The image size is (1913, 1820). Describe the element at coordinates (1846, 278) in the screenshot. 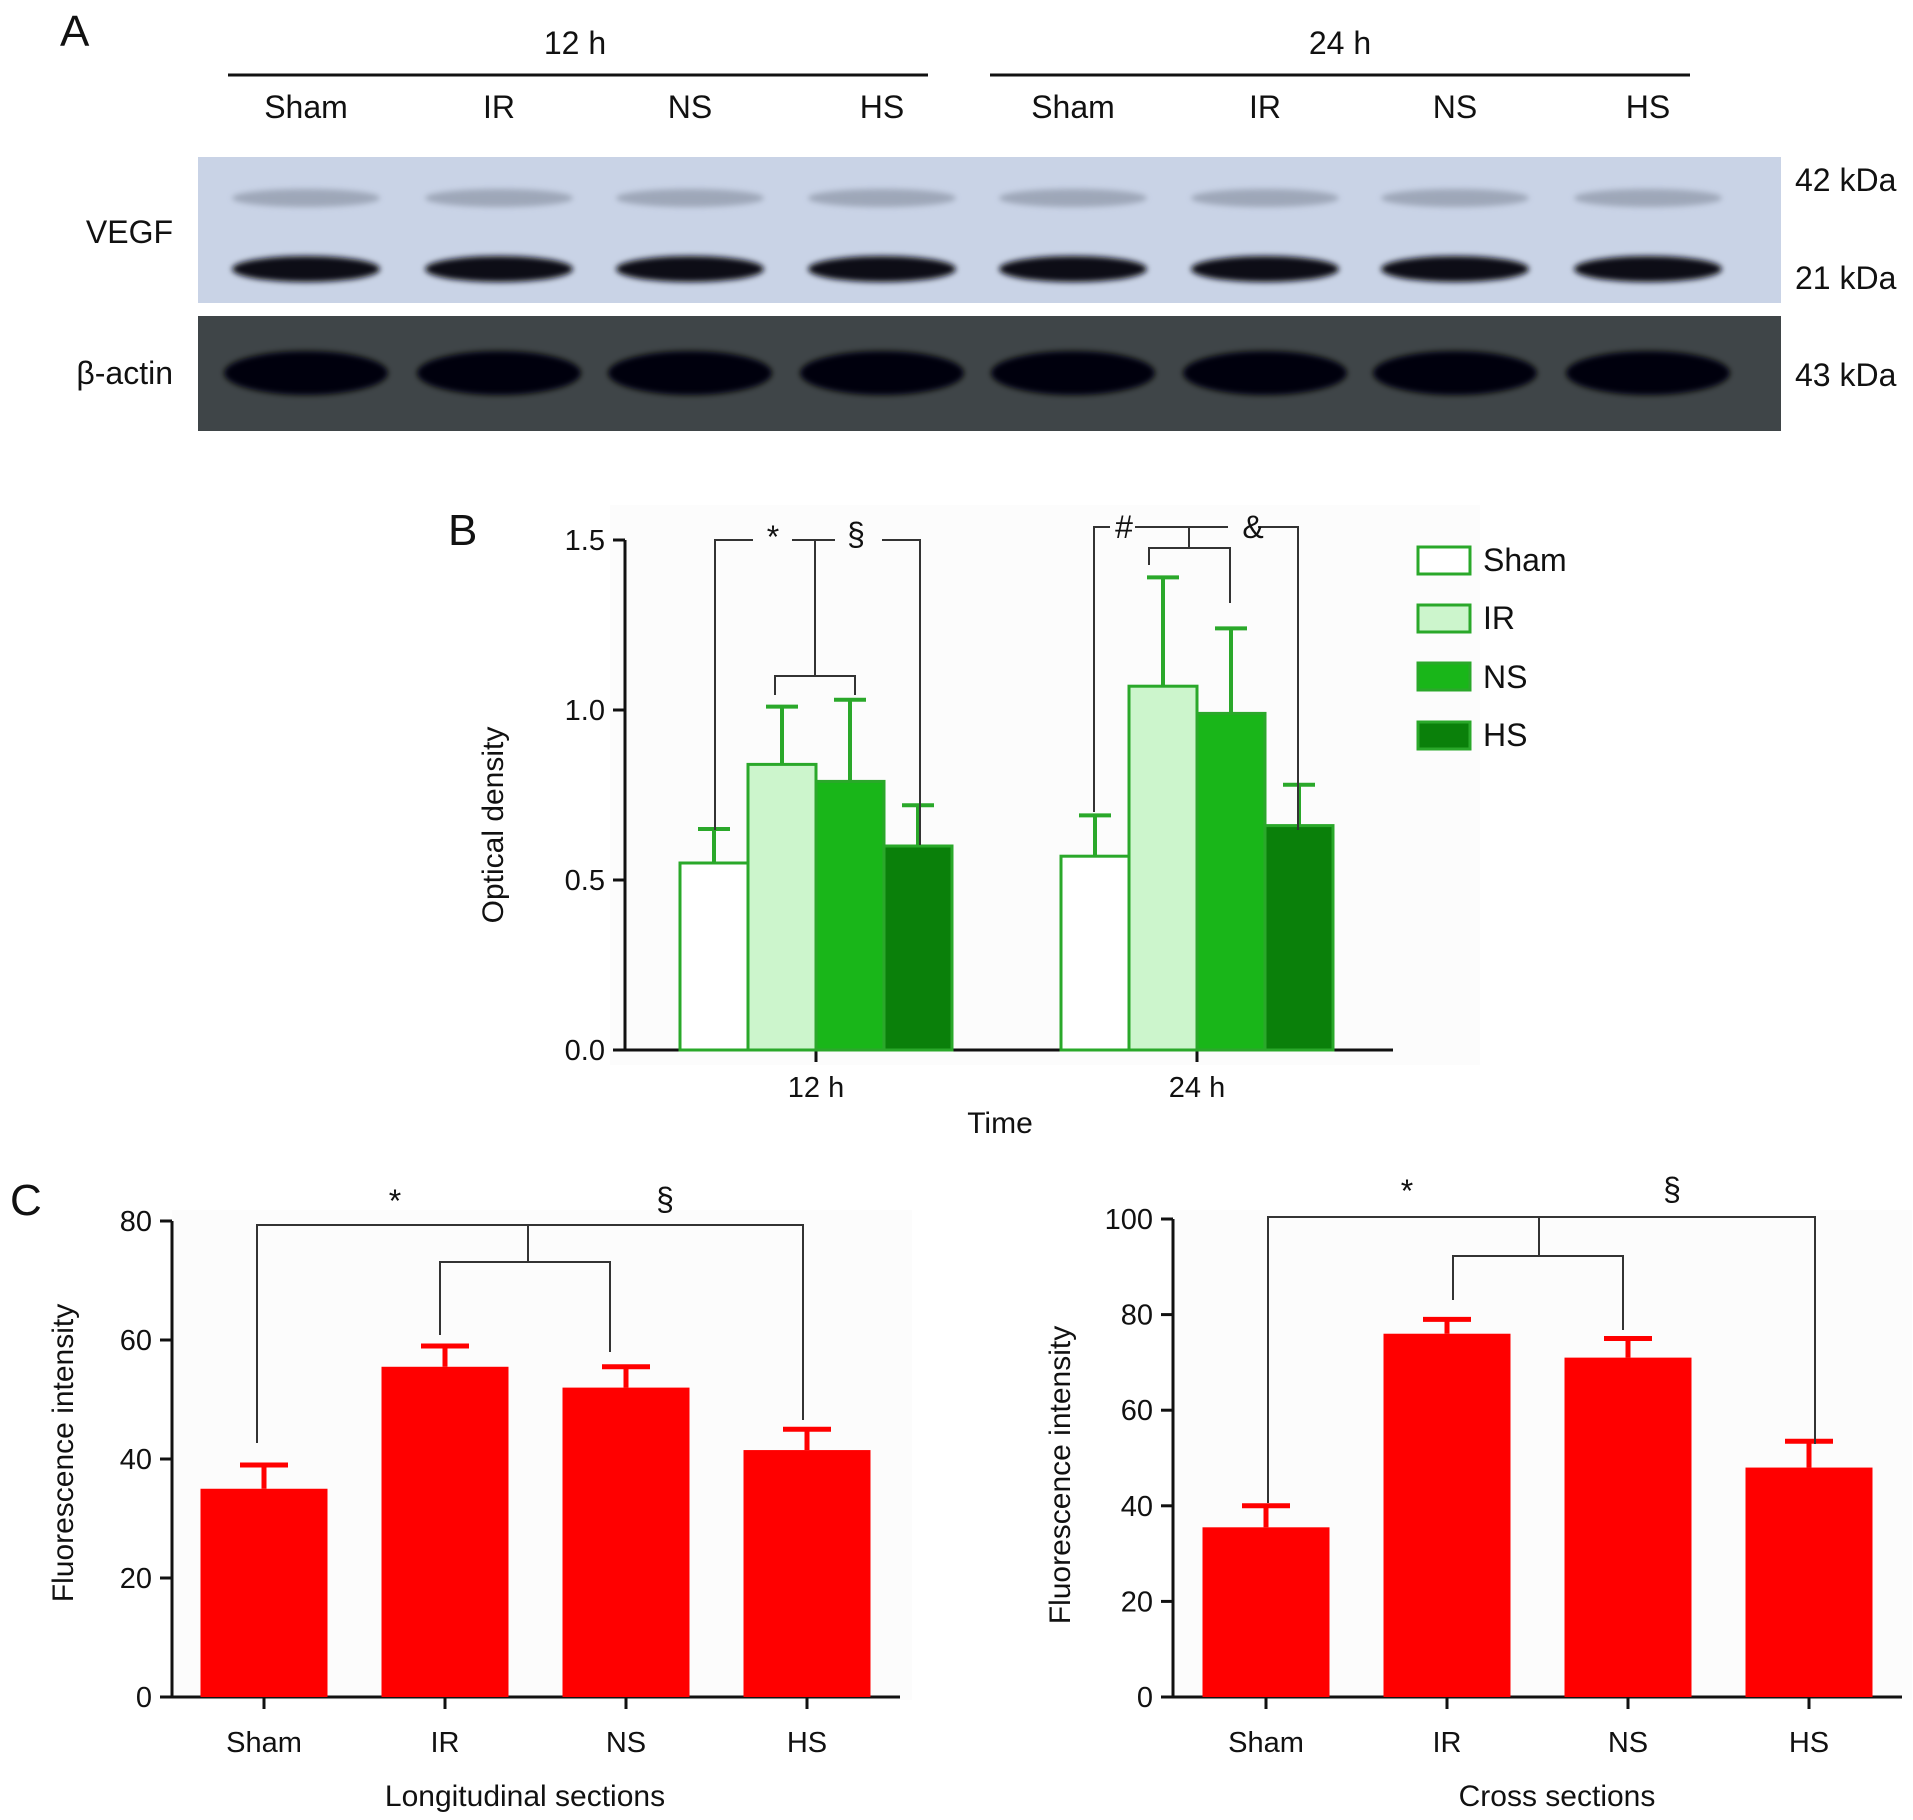

I see `marker-21kda: 21 kDa` at that location.